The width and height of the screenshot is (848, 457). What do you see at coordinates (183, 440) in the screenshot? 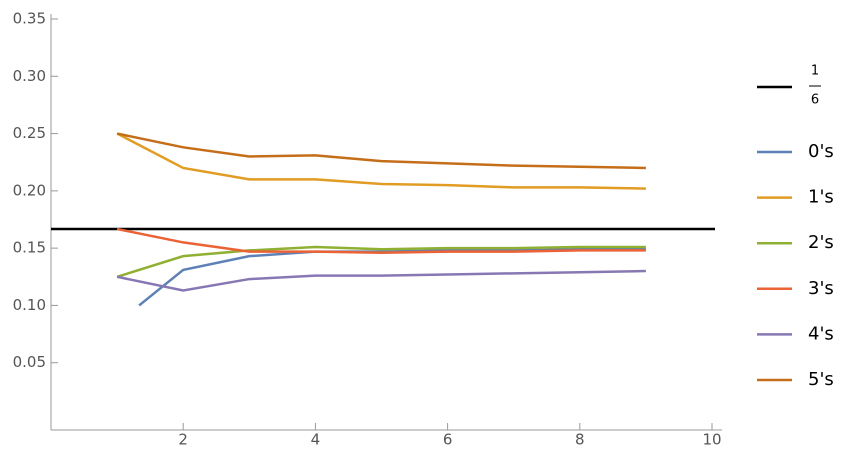
I see `x-tick-label: 2` at bounding box center [183, 440].